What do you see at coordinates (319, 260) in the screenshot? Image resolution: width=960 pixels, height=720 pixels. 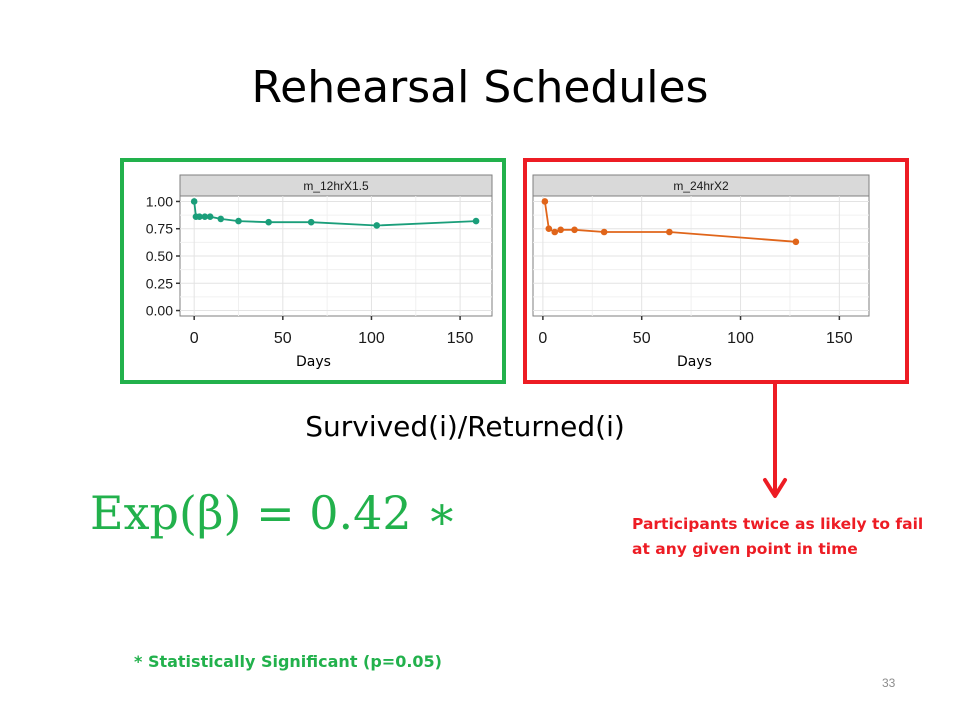 I see `chart-m12hrx1.5: m_12hrX1.5 0 50 100 150 0.00 0.25 0.50 0.75 1.00` at bounding box center [319, 260].